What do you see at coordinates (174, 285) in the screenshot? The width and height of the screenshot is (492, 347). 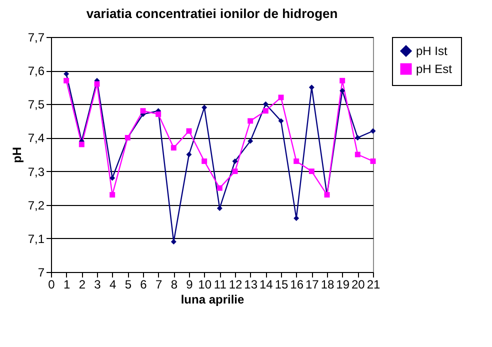 I see `x-tick-label: 8` at bounding box center [174, 285].